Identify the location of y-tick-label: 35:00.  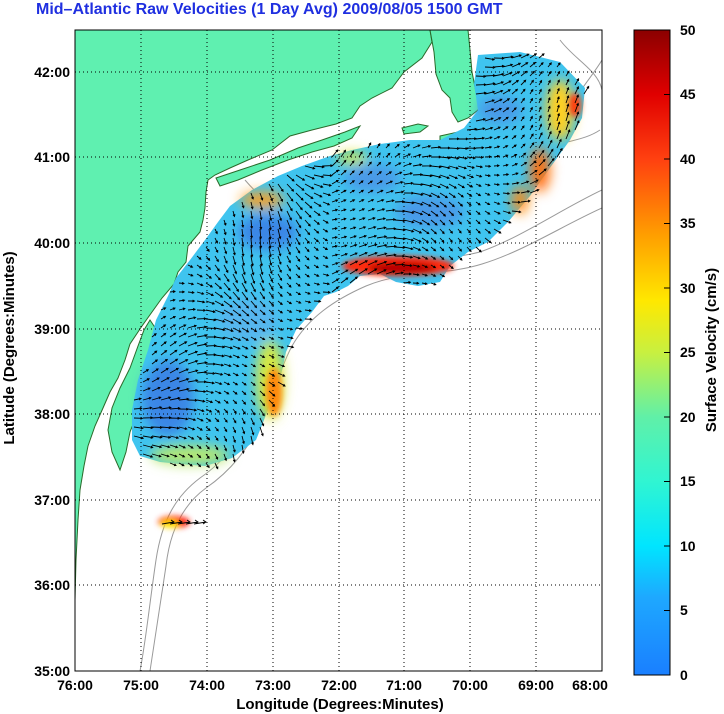
(52, 671).